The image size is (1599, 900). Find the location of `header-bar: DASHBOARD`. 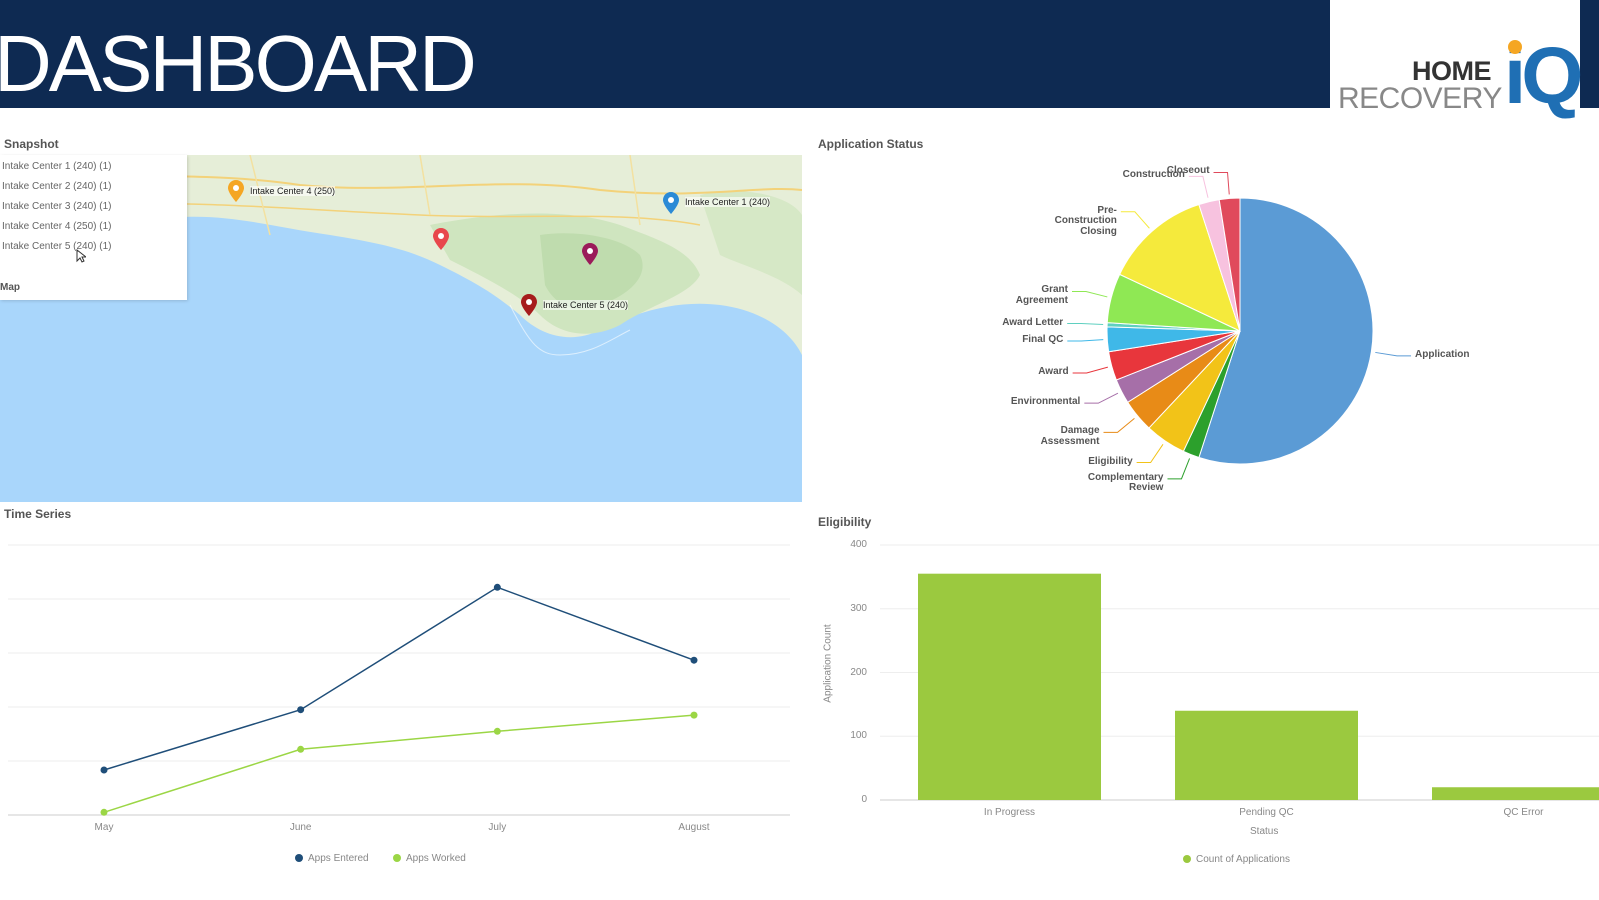

header-bar: DASHBOARD is located at coordinates (665, 54).